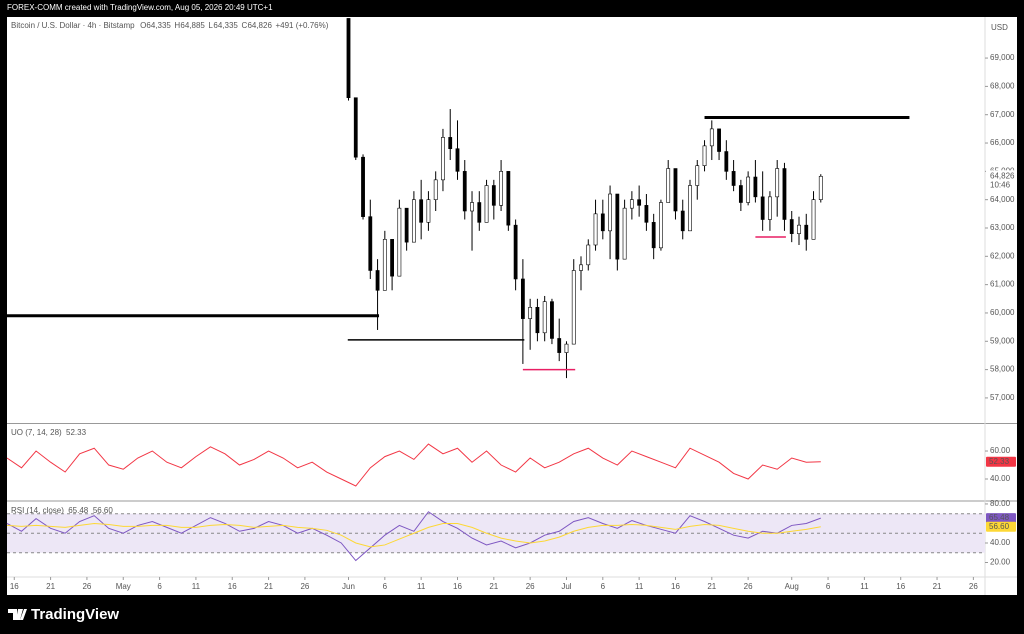  What do you see at coordinates (348, 586) in the screenshot?
I see `x-tick-label: Jun` at bounding box center [348, 586].